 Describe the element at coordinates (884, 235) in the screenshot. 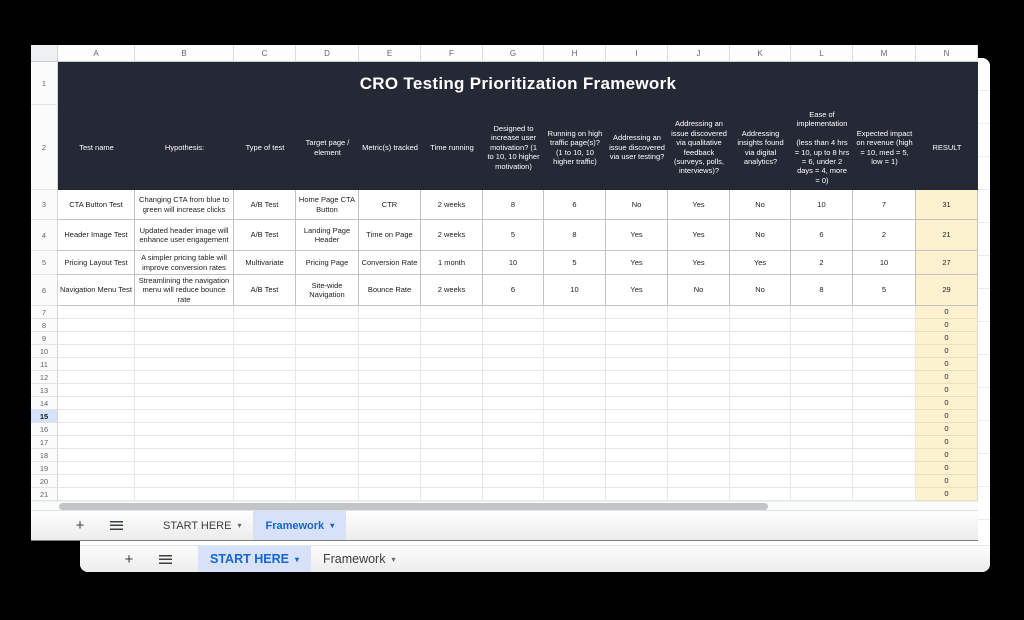

I see `cell-M4: 2` at that location.